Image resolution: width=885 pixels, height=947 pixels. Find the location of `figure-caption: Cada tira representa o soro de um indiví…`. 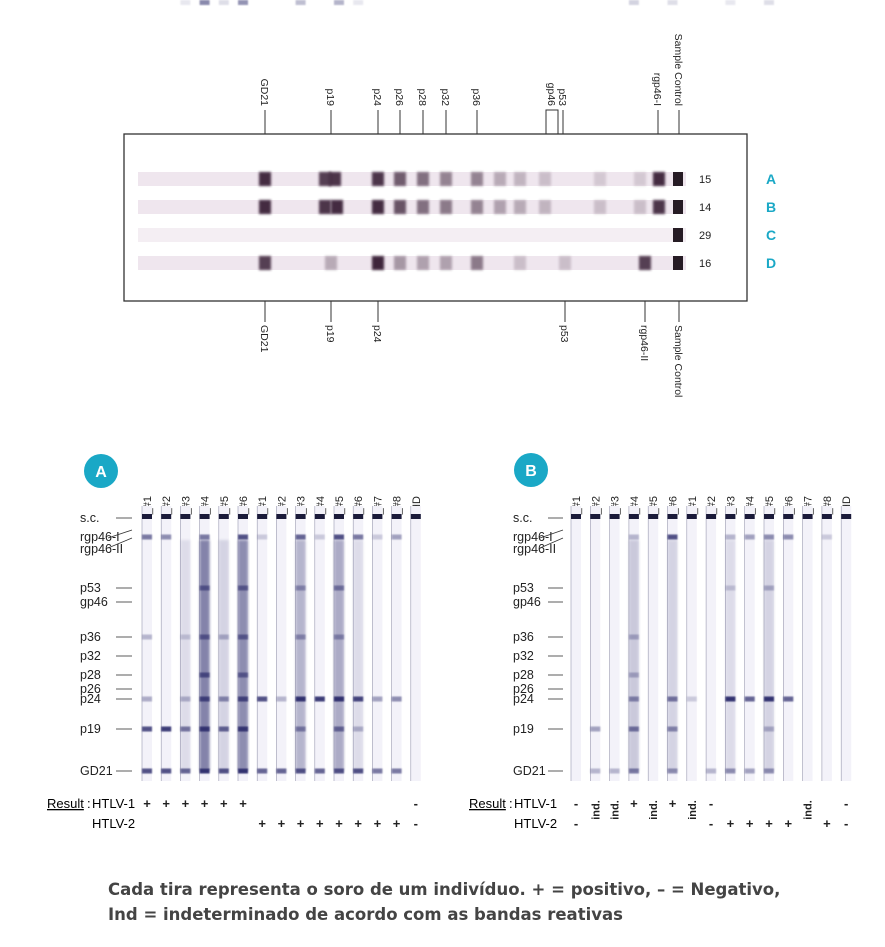

figure-caption: Cada tira representa o soro de um indiví… is located at coordinates (458, 902).